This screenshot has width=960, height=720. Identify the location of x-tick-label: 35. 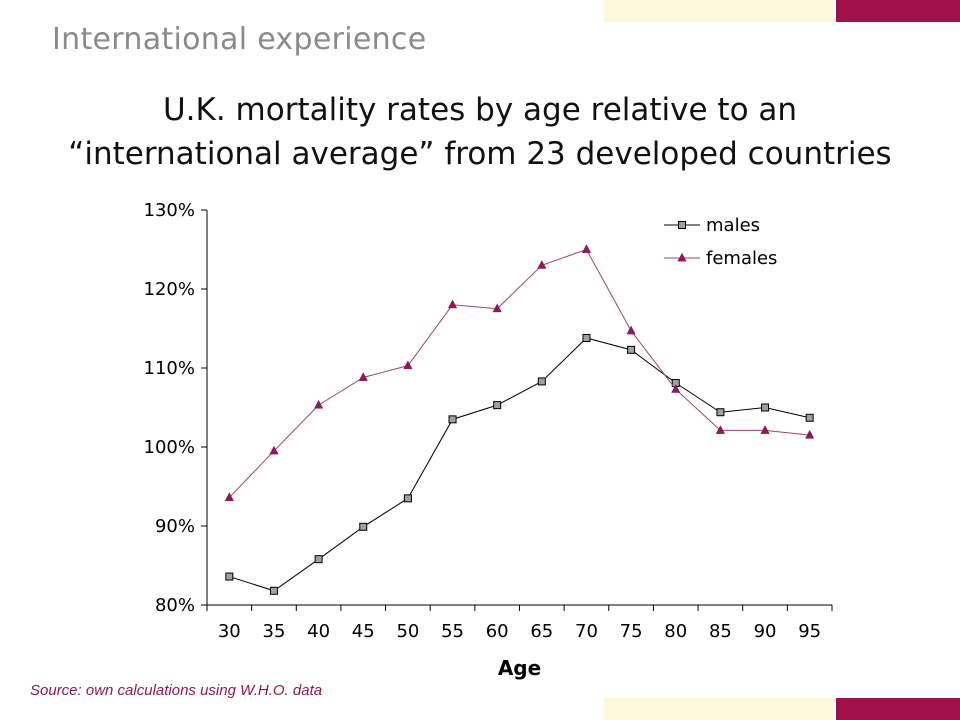
(274, 631).